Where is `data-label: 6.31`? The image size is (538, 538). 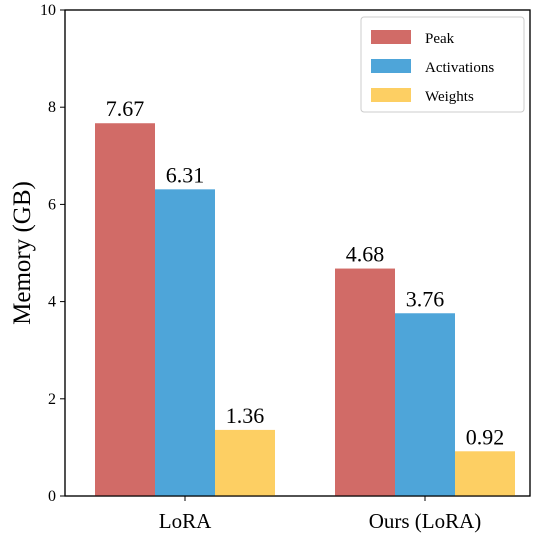 data-label: 6.31 is located at coordinates (185, 174).